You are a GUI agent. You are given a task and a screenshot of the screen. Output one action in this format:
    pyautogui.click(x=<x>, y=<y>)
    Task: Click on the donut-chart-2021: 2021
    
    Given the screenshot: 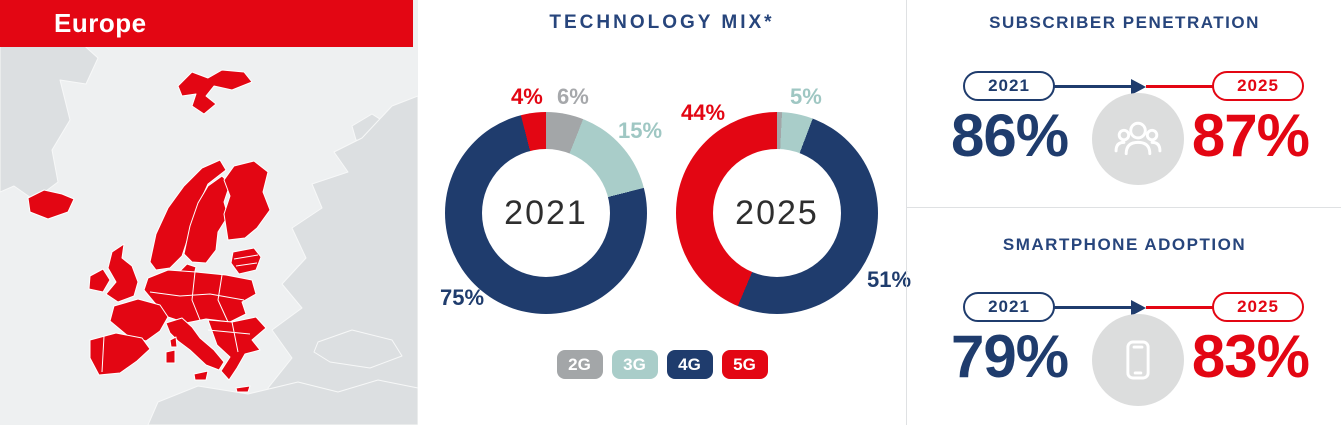 What is the action you would take?
    pyautogui.click(x=546, y=213)
    